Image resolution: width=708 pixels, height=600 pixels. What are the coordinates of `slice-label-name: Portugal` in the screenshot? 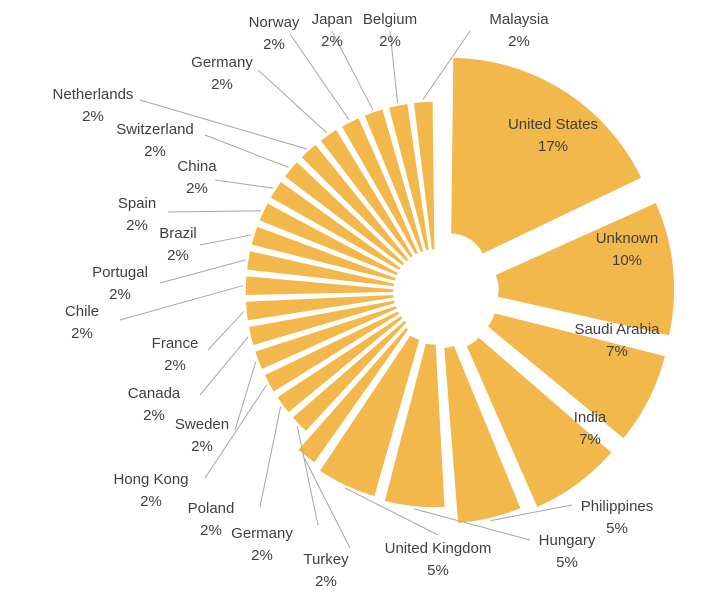 It's located at (120, 272).